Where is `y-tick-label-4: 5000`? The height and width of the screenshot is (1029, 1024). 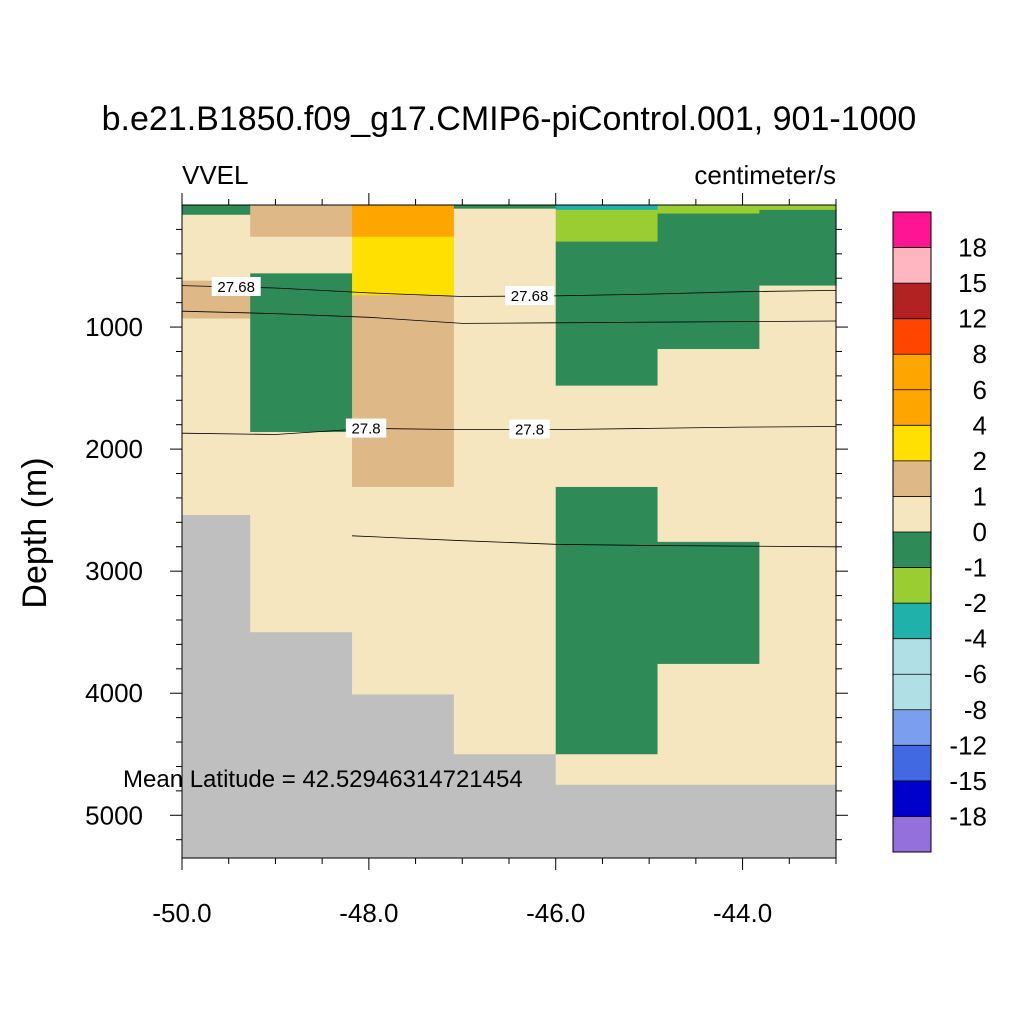 y-tick-label-4: 5000 is located at coordinates (114, 815).